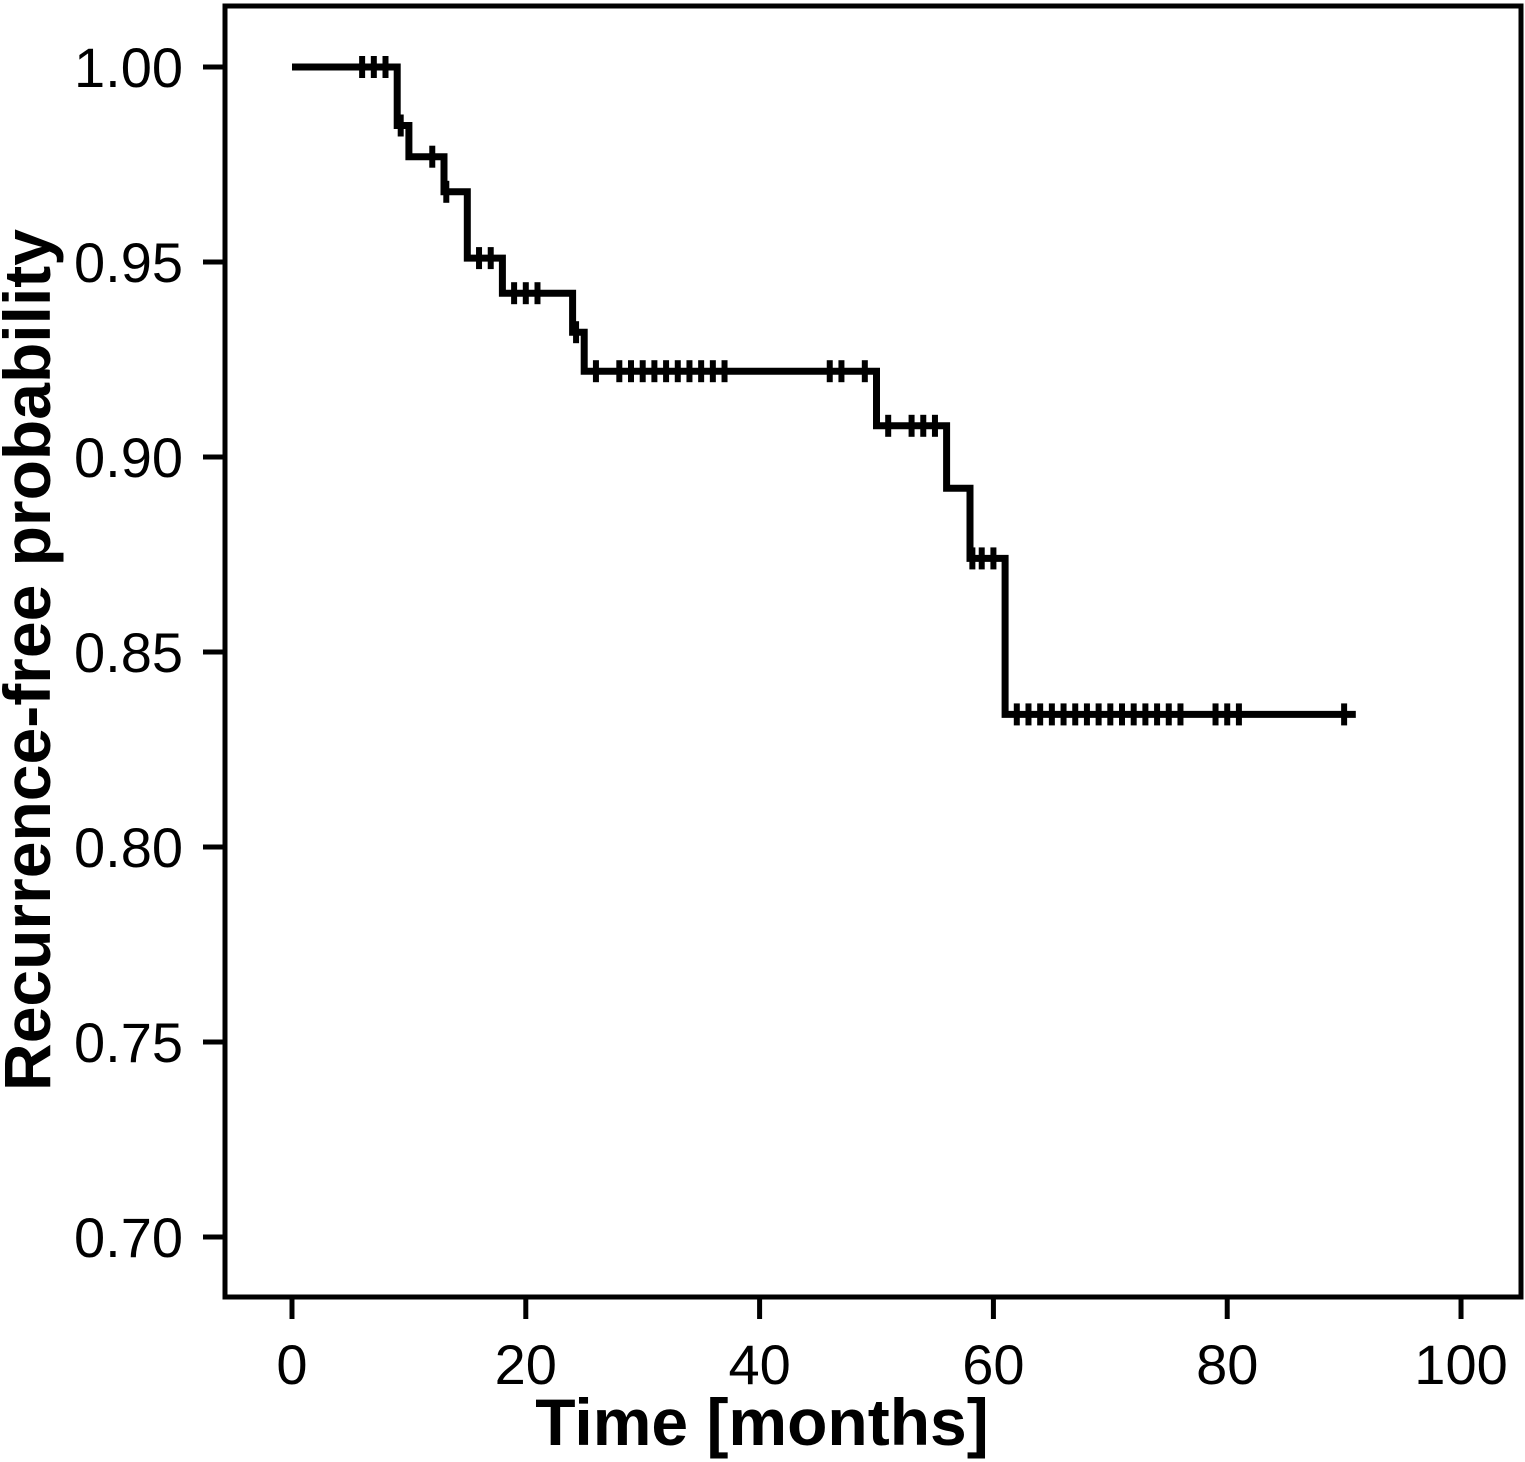  I want to click on y-axis-title: Recurrence-free probability, so click(32, 660).